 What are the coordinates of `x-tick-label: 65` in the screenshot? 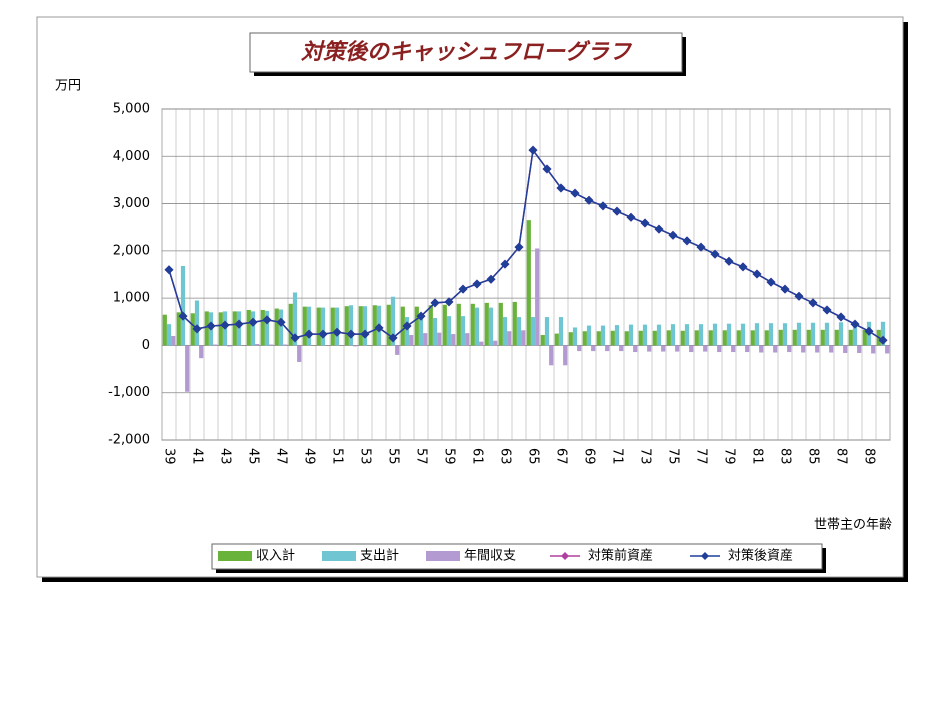 It's located at (533, 456).